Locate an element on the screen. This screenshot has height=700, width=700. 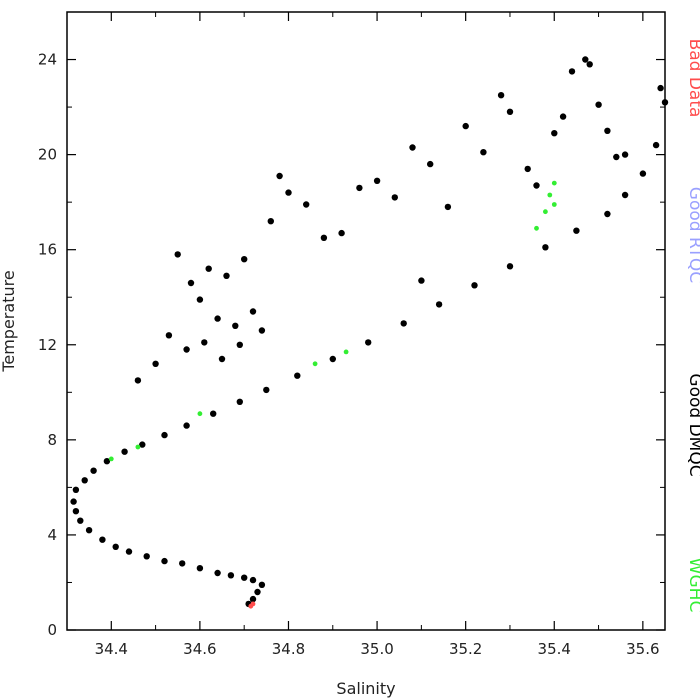
y-tick-label-6: 24 is located at coordinates (47, 60).